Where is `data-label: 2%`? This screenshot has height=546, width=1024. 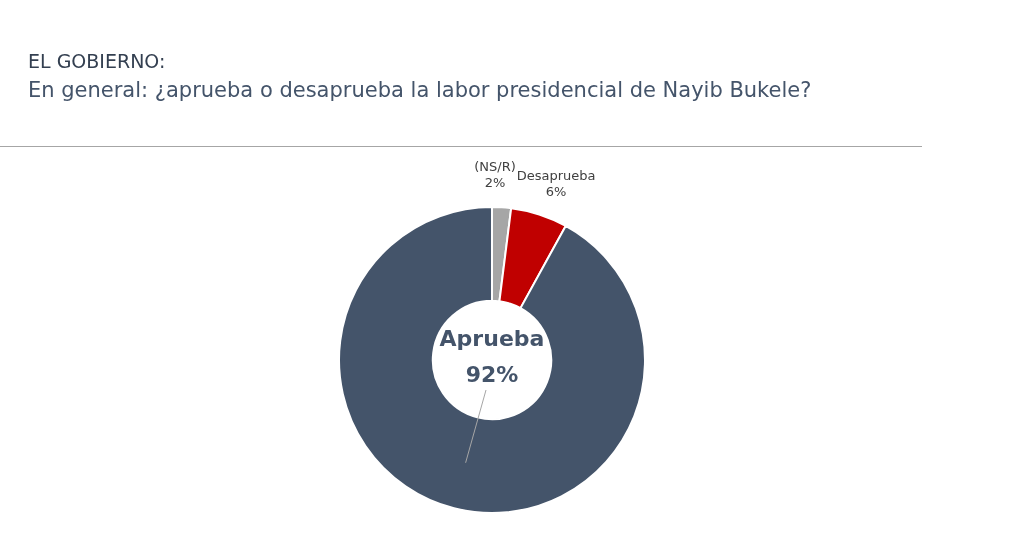 data-label: 2% is located at coordinates (495, 183).